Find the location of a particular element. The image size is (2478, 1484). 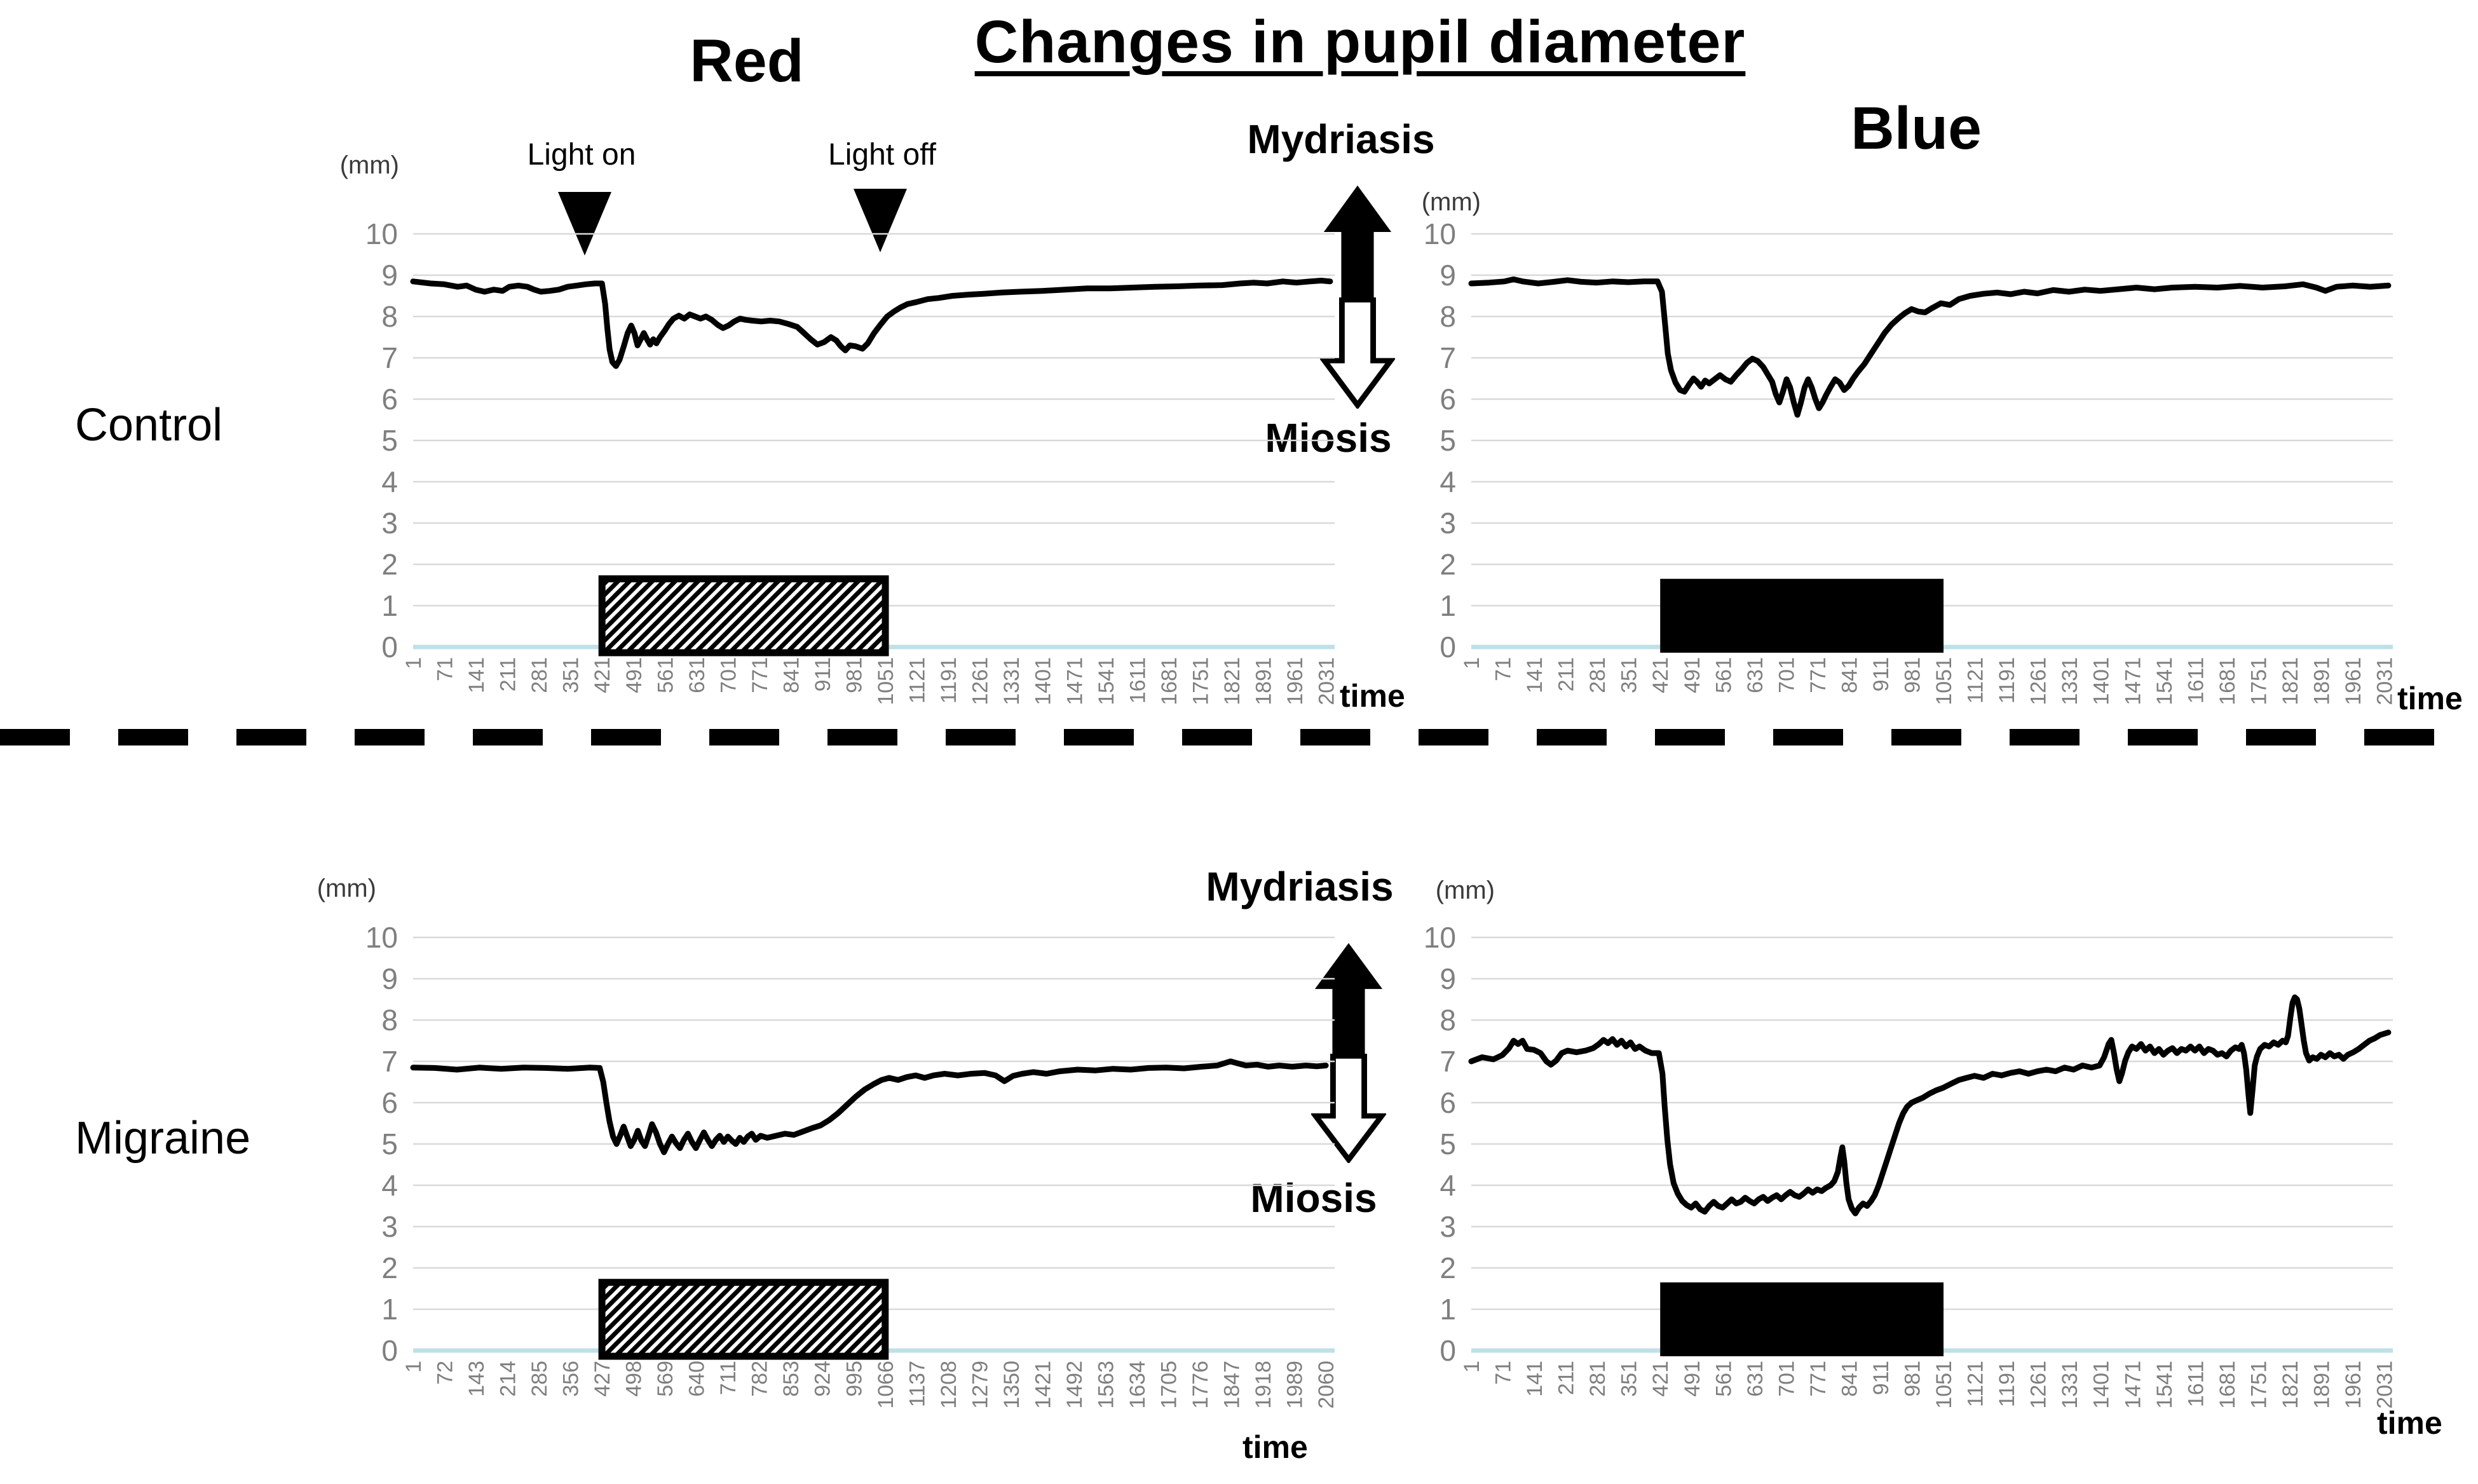

x-tick-label: 1891 is located at coordinates (2322, 681).